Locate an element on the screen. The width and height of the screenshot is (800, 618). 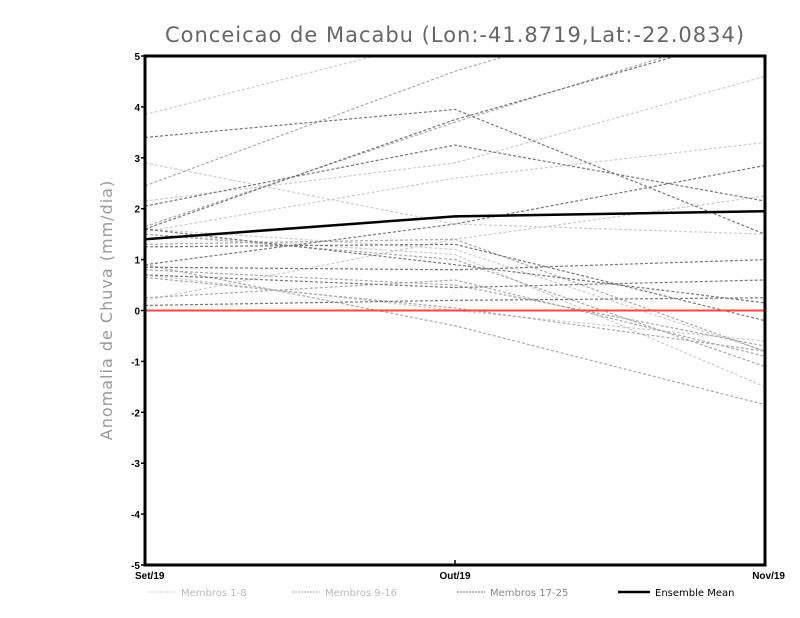
y-axis-label: Anomalia de Chuva (mm/dia) is located at coordinates (106, 310).